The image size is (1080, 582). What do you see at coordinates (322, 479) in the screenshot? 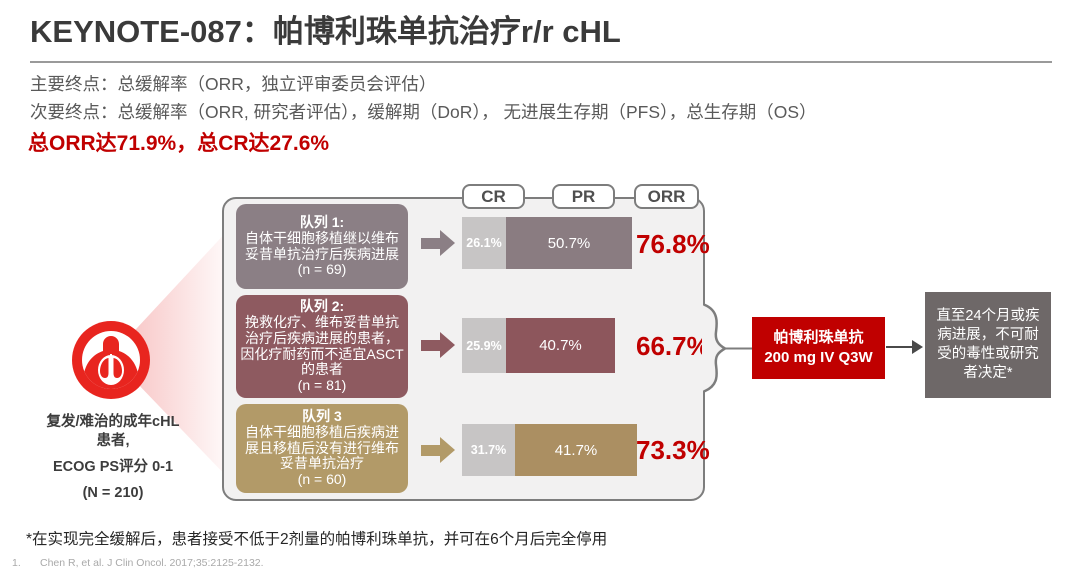
I see `cohort-3-n: (n = 60)` at bounding box center [322, 479].